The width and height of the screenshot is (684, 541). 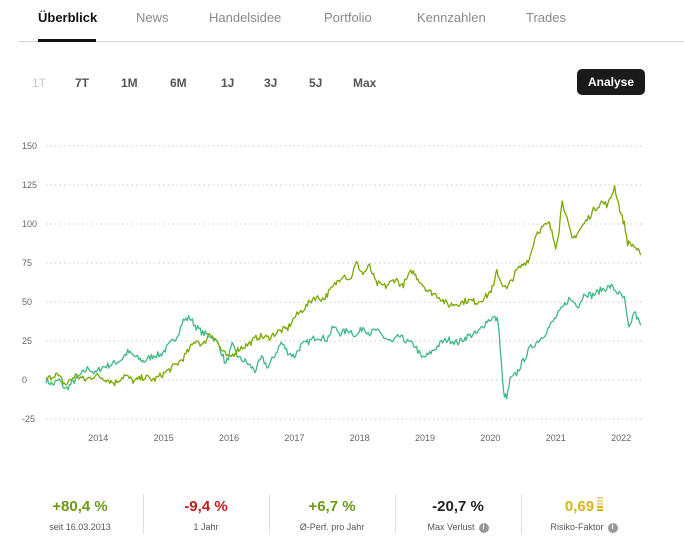 I want to click on x-tick-label: 2021, so click(x=556, y=438).